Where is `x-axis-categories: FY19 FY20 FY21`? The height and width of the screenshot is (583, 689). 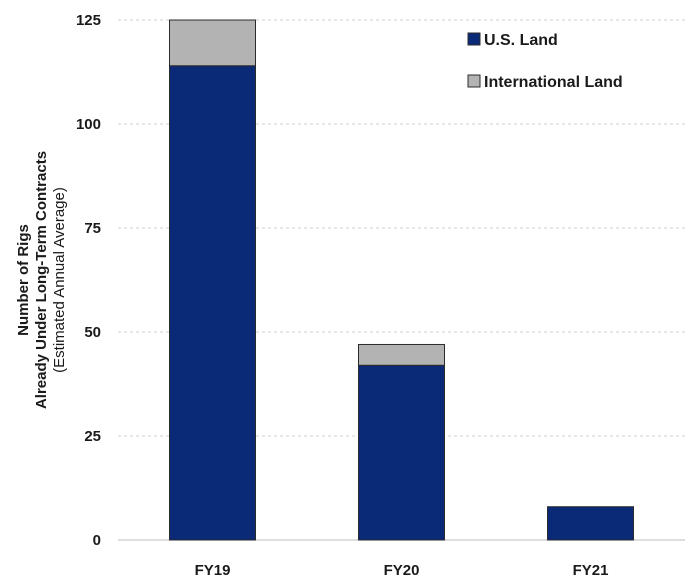
x-axis-categories: FY19 FY20 FY21 is located at coordinates (402, 570).